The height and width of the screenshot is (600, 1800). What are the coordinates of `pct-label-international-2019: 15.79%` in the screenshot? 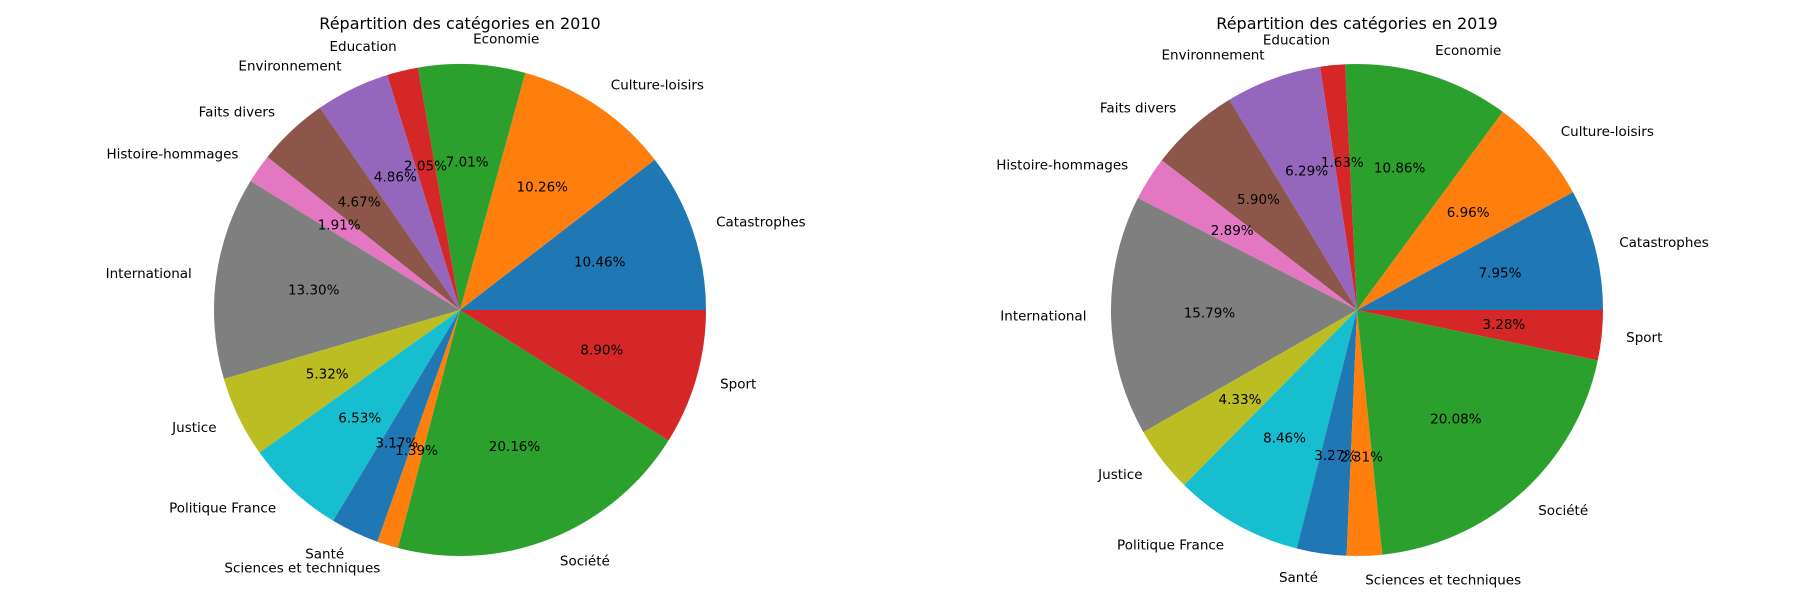 It's located at (1210, 313).